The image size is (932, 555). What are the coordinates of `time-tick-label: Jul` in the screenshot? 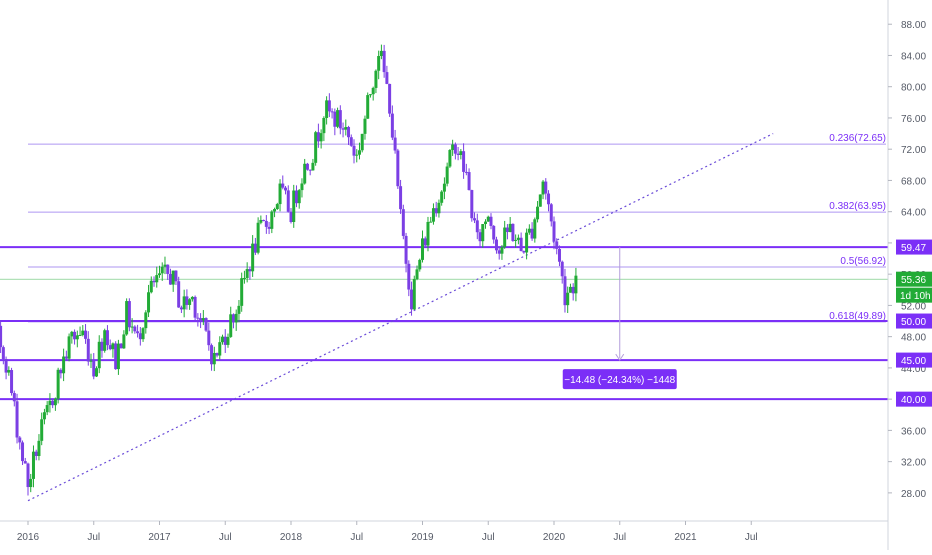 It's located at (225, 537).